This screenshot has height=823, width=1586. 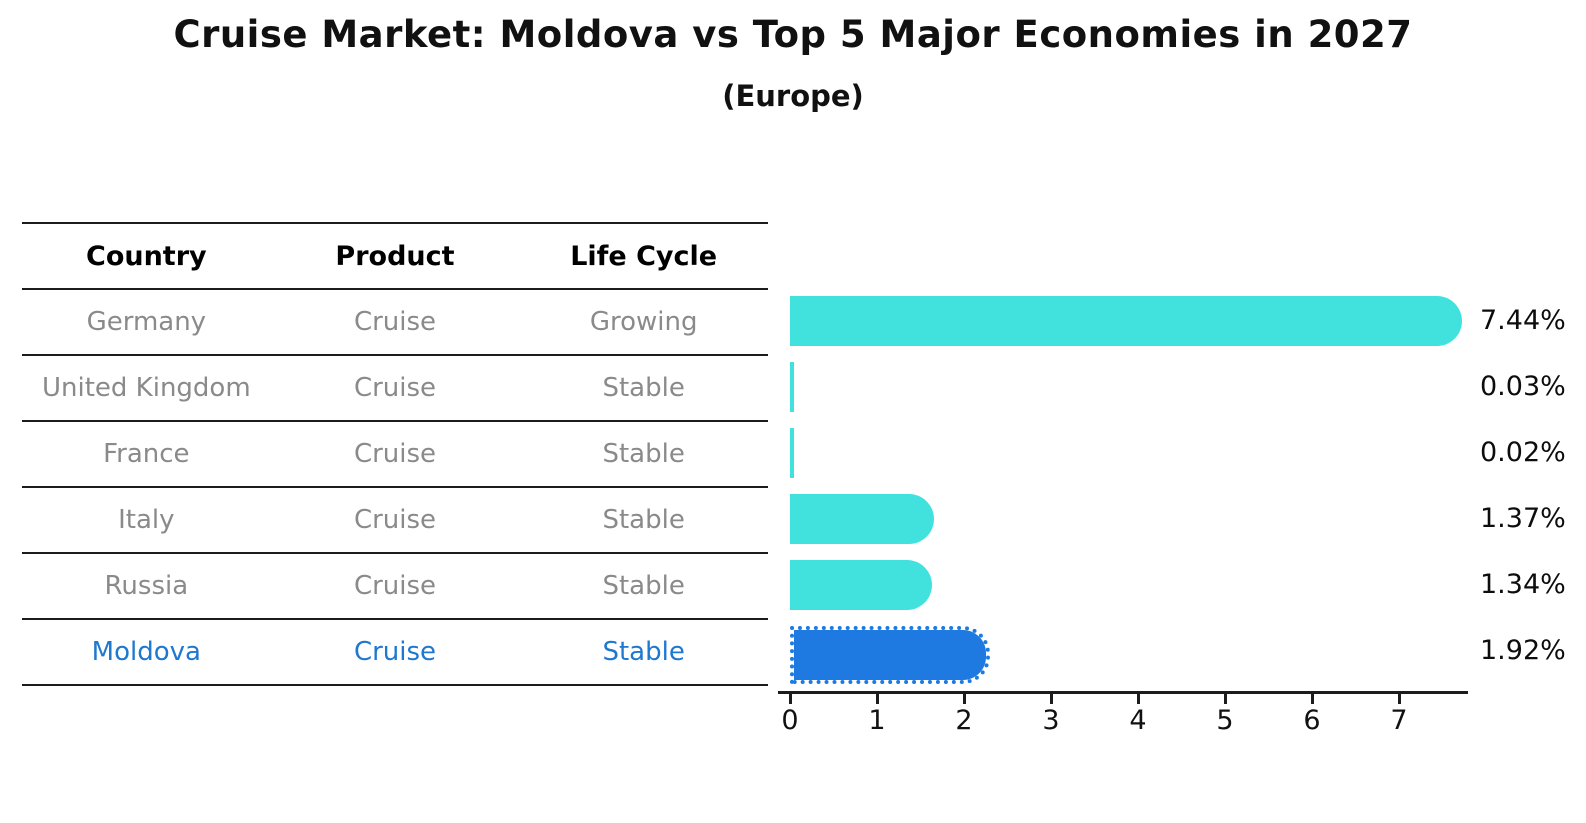 I want to click on bar-italy, so click(x=862, y=519).